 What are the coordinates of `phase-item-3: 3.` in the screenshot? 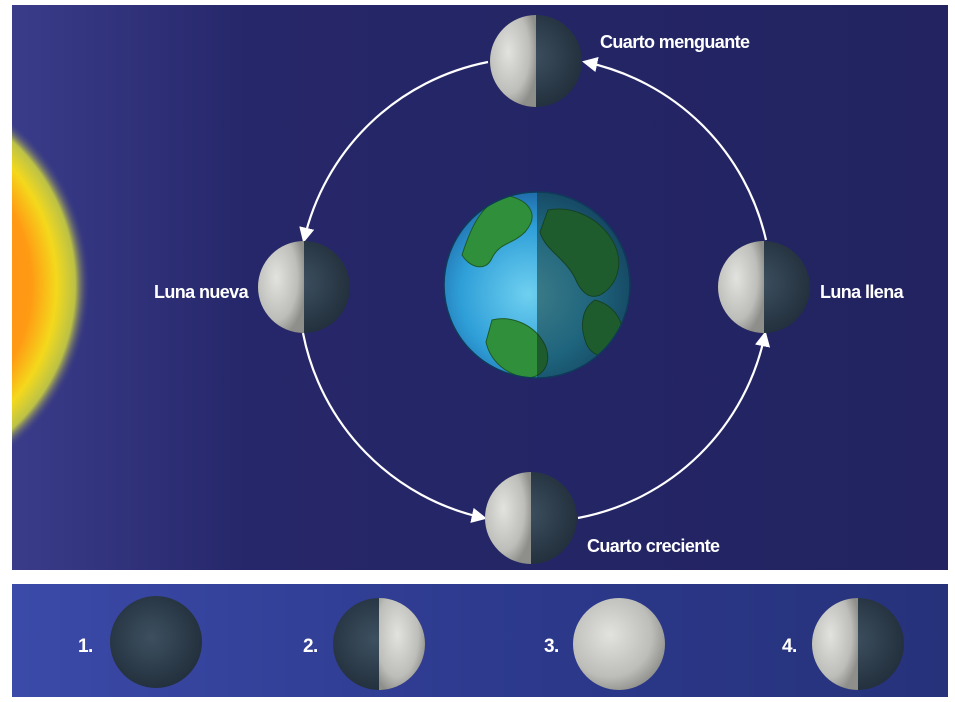 It's located at (604, 644).